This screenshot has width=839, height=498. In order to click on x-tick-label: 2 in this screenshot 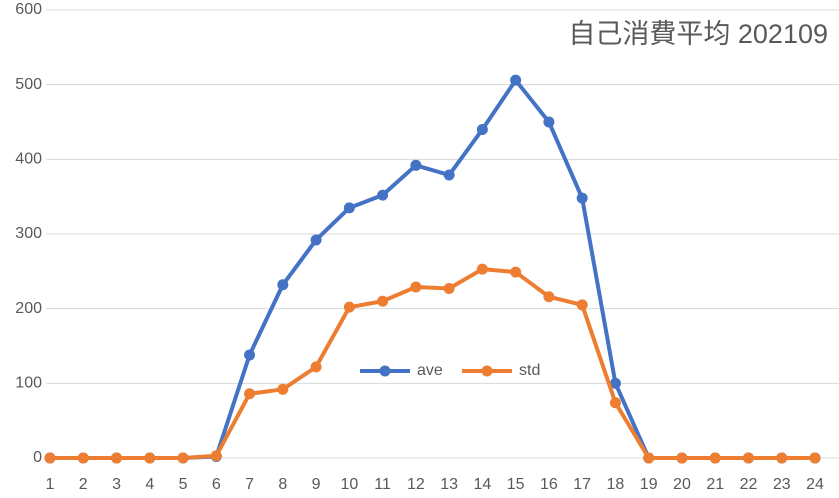, I will do `click(83, 484)`.